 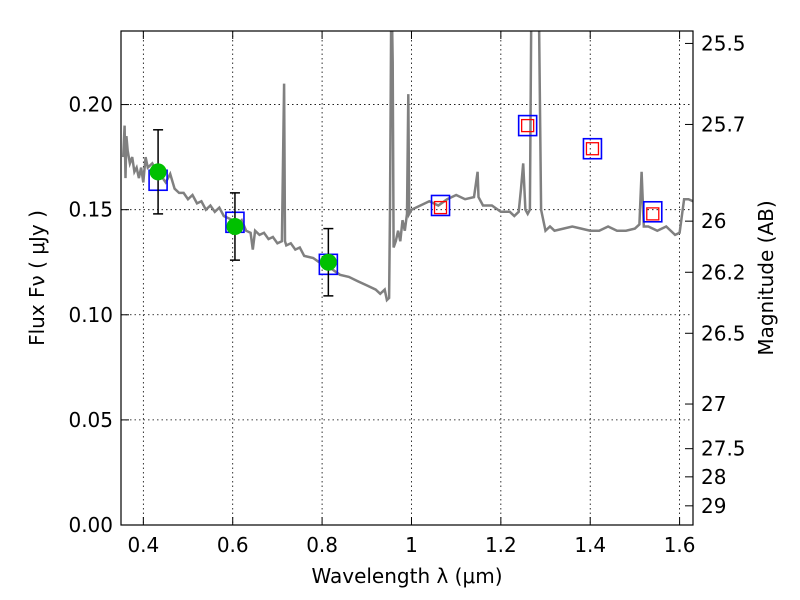 I want to click on y2-tick-label: 29, so click(x=713, y=506).